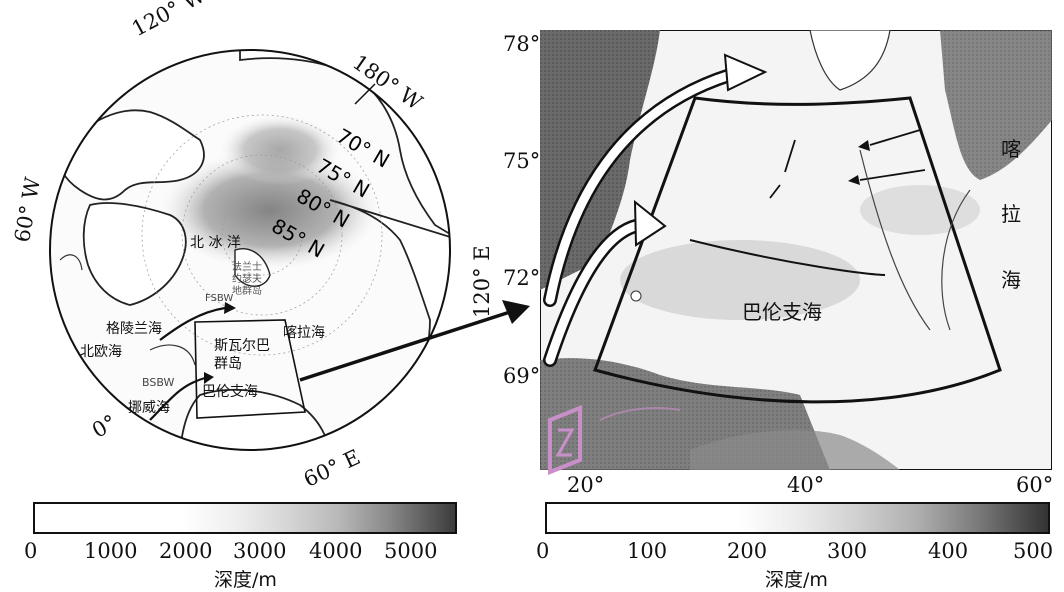 This screenshot has width=1064, height=592. I want to click on cbar-right-tick-0: 0, so click(543, 551).